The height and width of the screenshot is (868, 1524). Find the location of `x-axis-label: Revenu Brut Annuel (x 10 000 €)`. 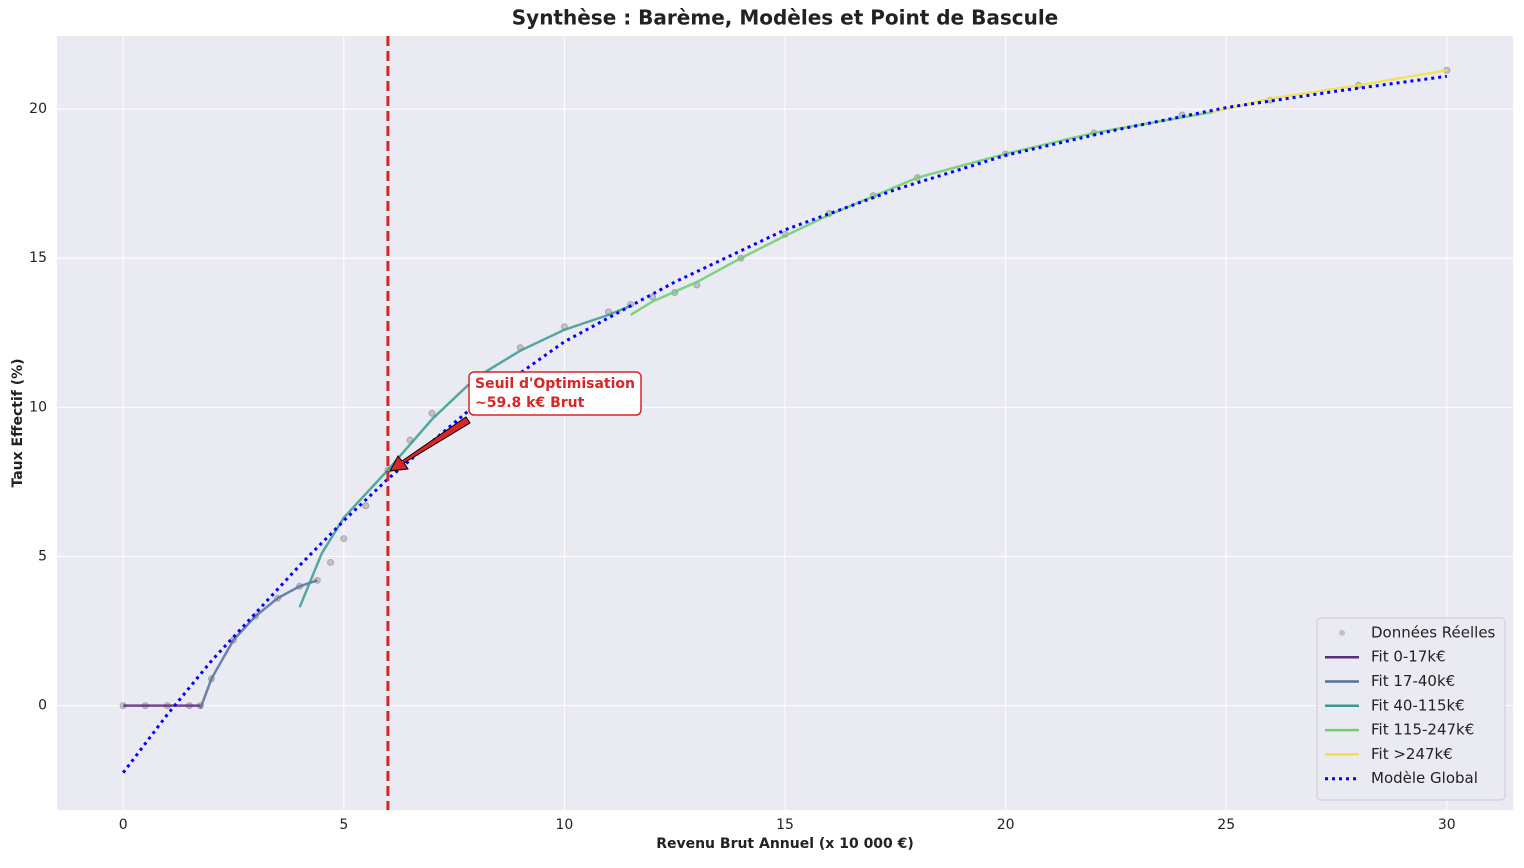

x-axis-label: Revenu Brut Annuel (x 10 000 €) is located at coordinates (785, 844).